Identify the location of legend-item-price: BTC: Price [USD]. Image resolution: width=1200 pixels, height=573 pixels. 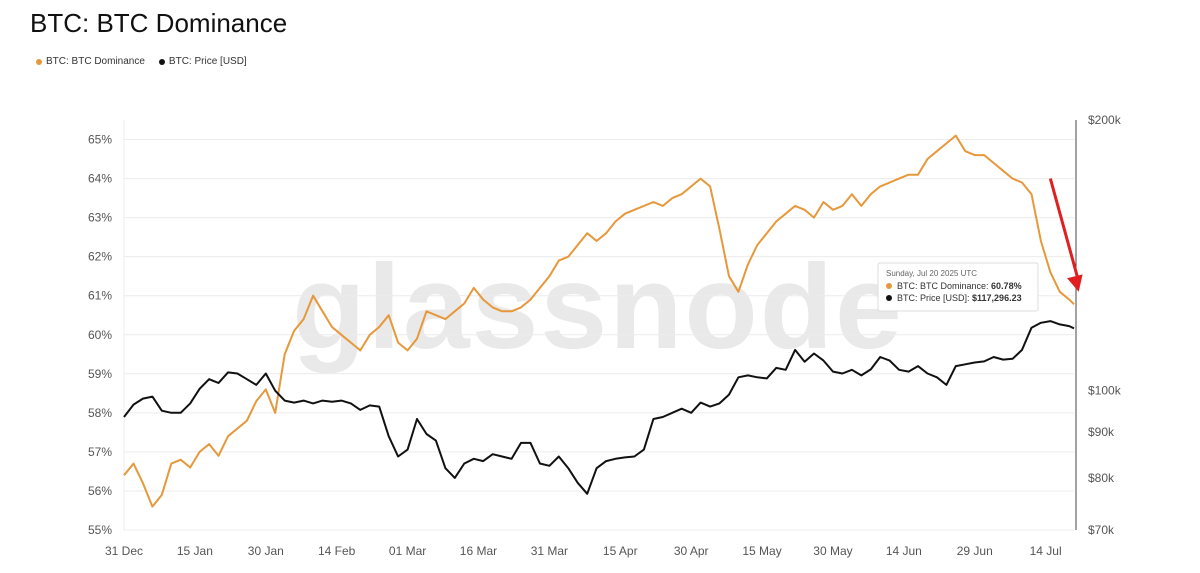
(202, 61).